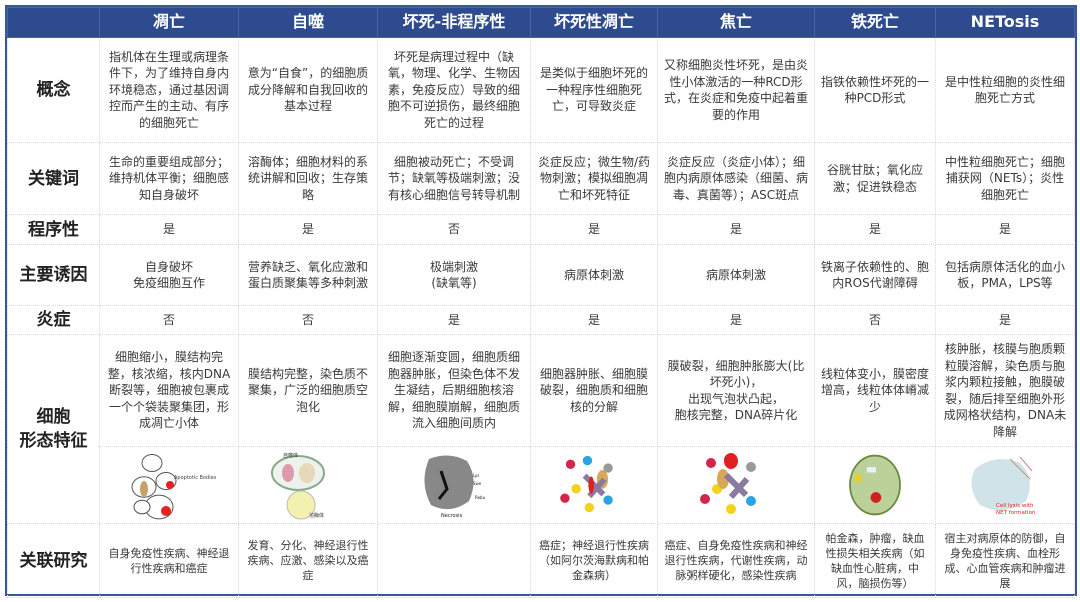 The image size is (1080, 602). What do you see at coordinates (308, 178) in the screenshot?
I see `table-cell: 溶酶体；细胞材料的系统讲解和回收；生存策略` at bounding box center [308, 178].